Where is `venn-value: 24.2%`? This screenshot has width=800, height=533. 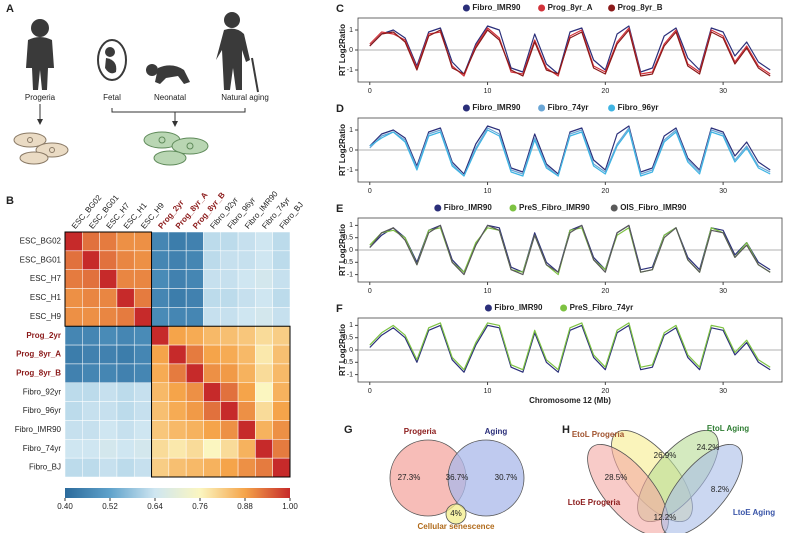
venn-value: 24.2% is located at coordinates (708, 447).